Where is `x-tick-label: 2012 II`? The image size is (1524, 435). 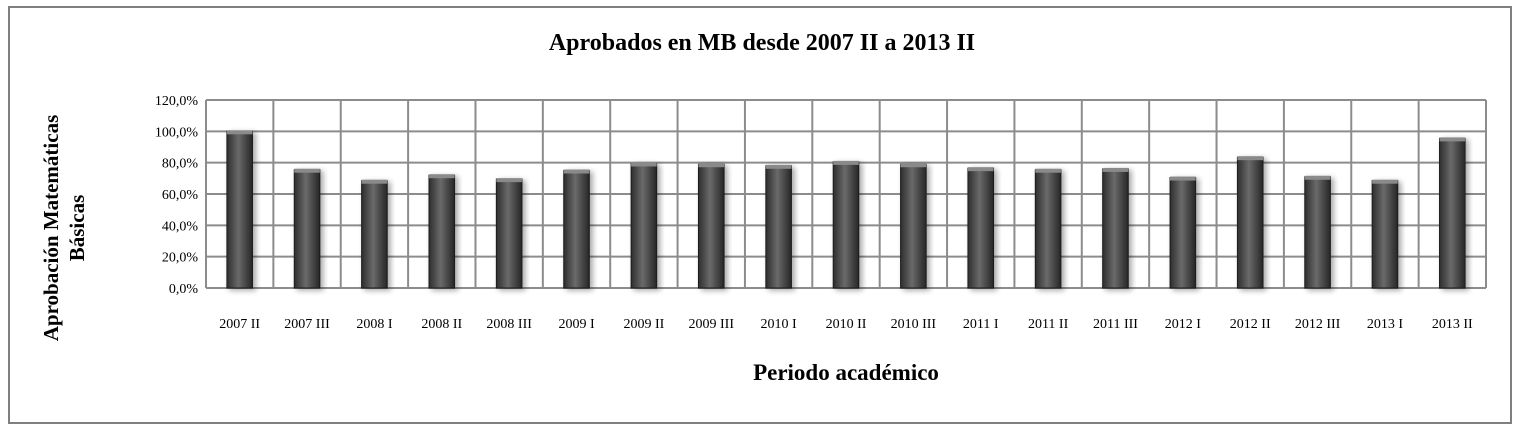
x-tick-label: 2012 II is located at coordinates (1250, 324).